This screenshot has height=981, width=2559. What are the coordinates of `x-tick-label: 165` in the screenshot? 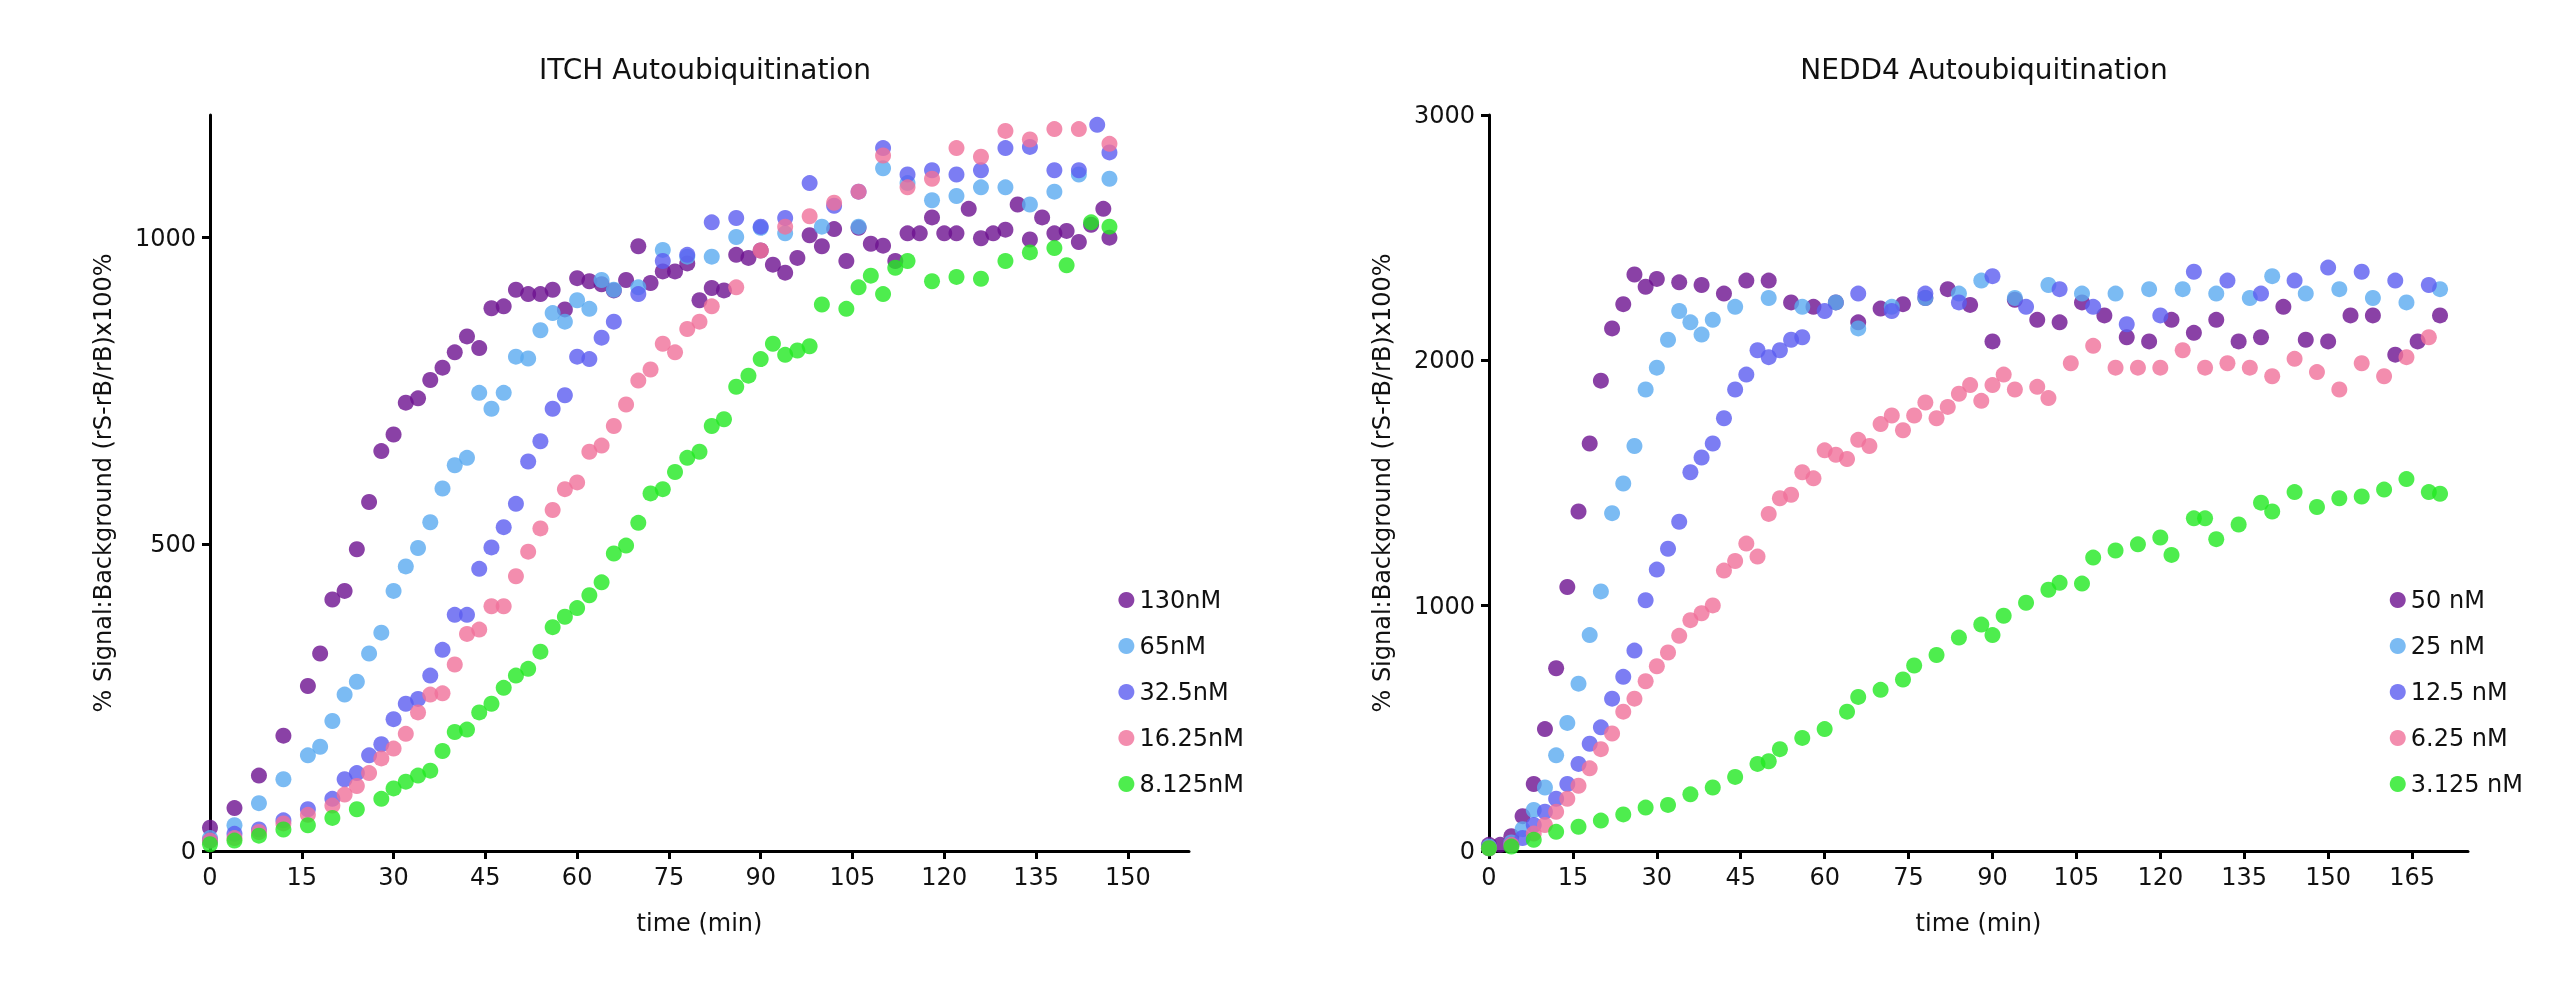 It's located at (2412, 877).